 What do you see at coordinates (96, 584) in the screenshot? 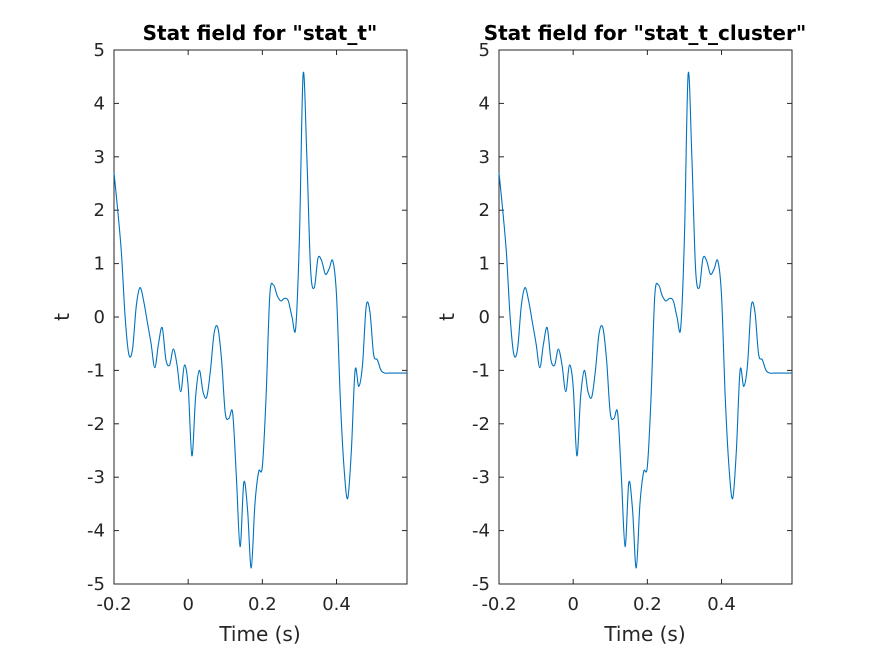
I see `left-y-tick-label: -5` at bounding box center [96, 584].